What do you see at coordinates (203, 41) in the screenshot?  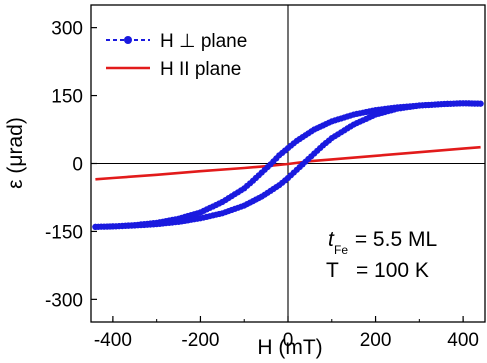 I see `legend-perp-label: H ⊥ plane` at bounding box center [203, 41].